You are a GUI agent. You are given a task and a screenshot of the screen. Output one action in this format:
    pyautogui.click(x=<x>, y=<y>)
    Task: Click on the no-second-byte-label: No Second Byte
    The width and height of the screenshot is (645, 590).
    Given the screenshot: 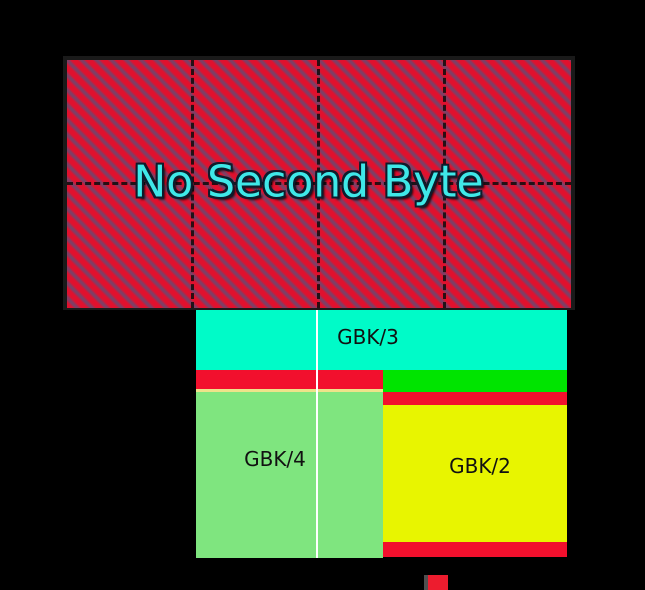 What is the action you would take?
    pyautogui.click(x=308, y=182)
    